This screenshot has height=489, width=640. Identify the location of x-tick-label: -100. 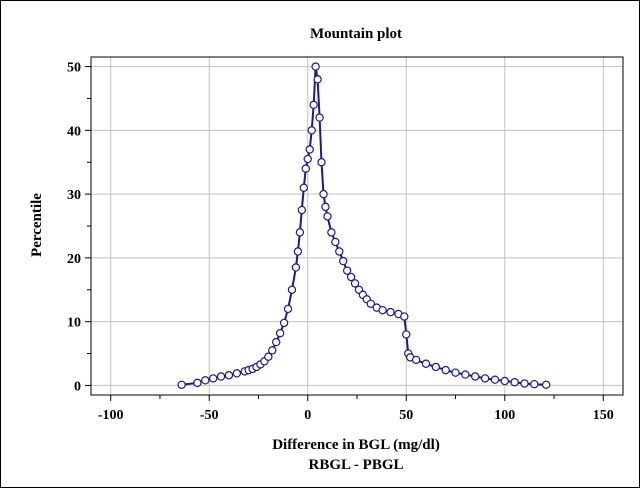
(111, 415).